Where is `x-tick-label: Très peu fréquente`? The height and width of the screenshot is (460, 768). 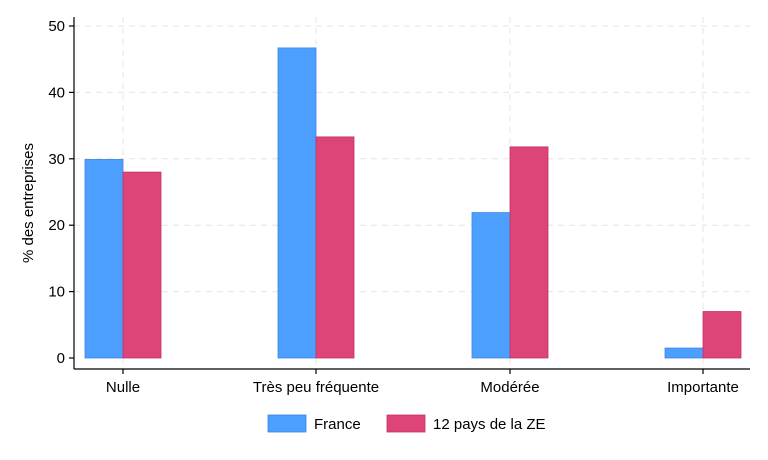 x-tick-label: Très peu fréquente is located at coordinates (316, 387).